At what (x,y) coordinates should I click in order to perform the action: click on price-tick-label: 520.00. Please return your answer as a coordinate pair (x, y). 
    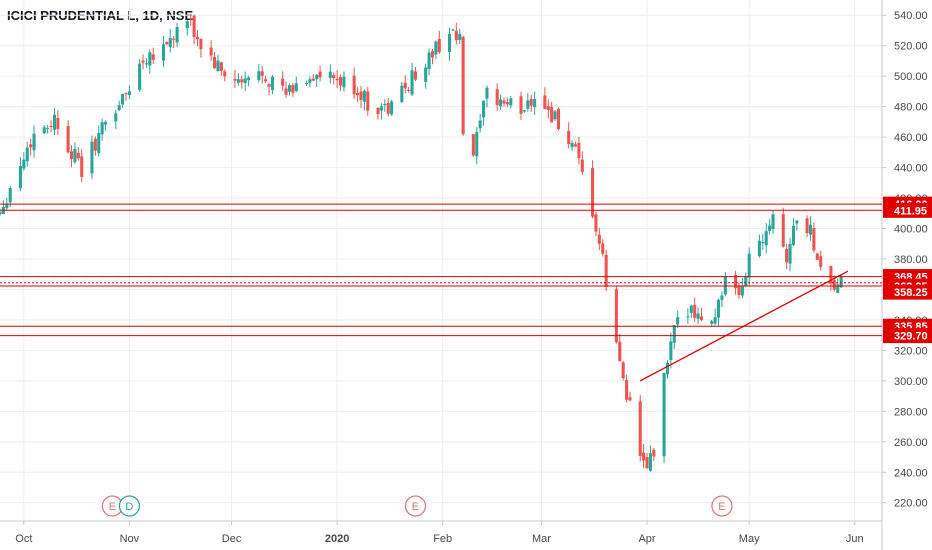
    Looking at the image, I should click on (911, 47).